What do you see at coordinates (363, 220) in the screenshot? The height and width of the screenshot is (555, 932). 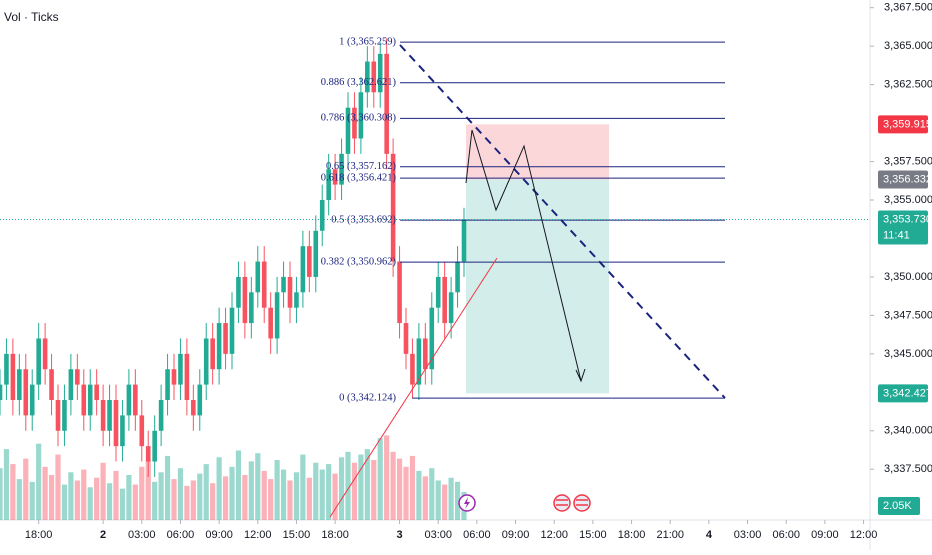 I see `fib-label: 0.5 (3,353.692)` at bounding box center [363, 220].